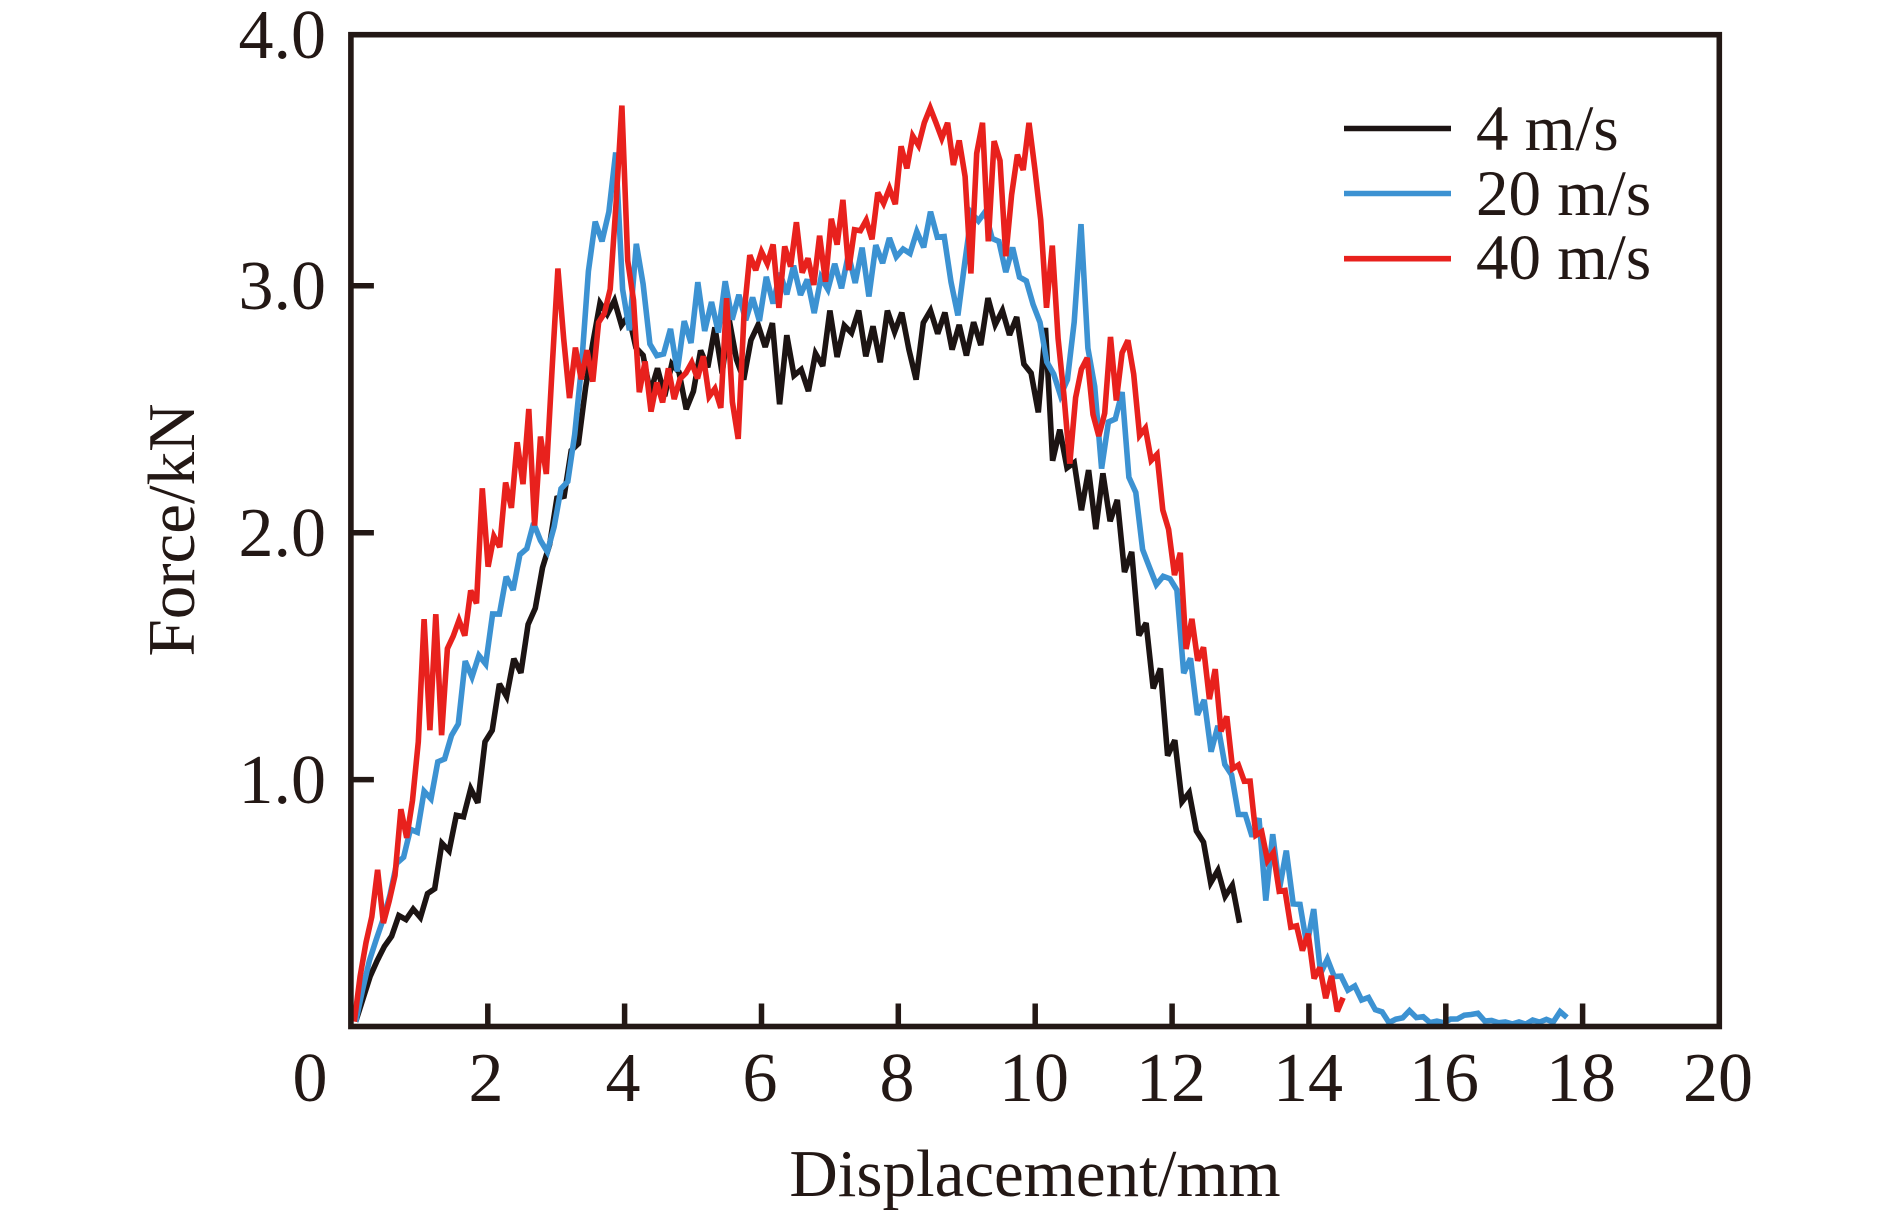 The height and width of the screenshot is (1221, 1890). What do you see at coordinates (1444, 1078) in the screenshot?
I see `svg-text: 16` at bounding box center [1444, 1078].